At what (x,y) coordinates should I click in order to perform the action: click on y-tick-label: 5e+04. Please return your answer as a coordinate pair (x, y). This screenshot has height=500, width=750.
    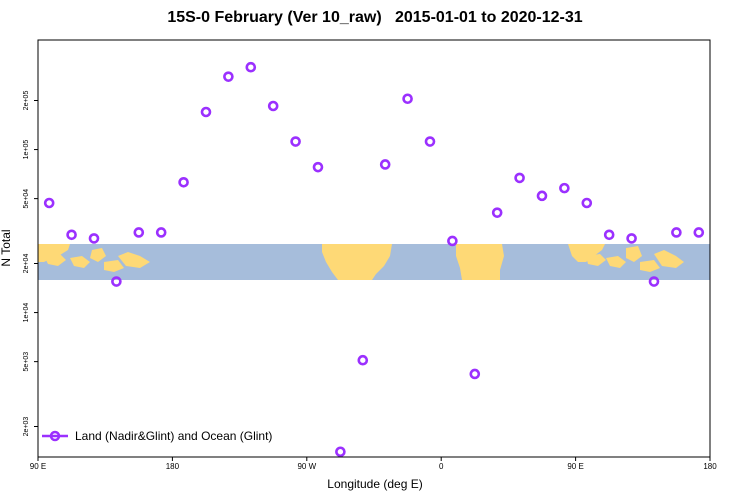
    Looking at the image, I should click on (26, 199).